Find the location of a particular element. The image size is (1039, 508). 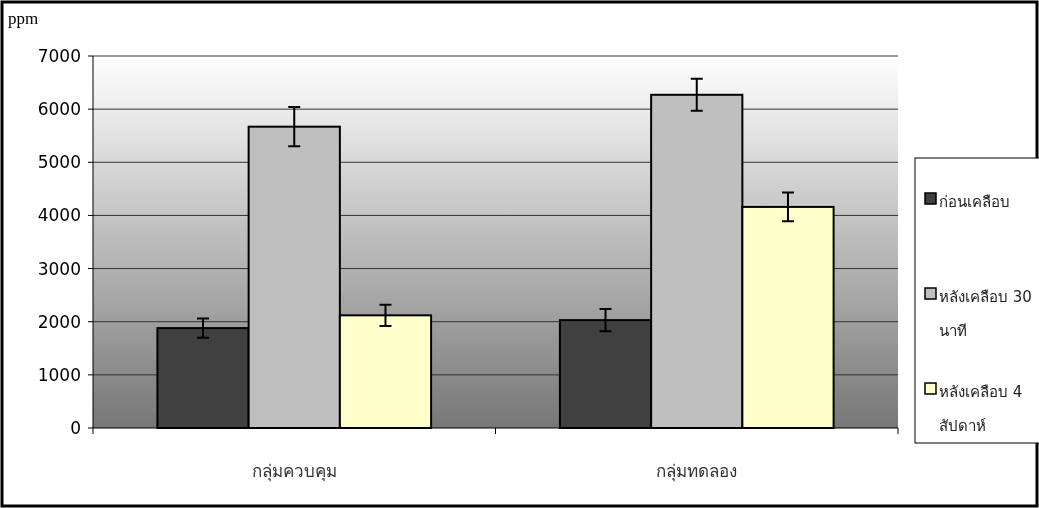

y-tick-label: 5000 is located at coordinates (59, 162).